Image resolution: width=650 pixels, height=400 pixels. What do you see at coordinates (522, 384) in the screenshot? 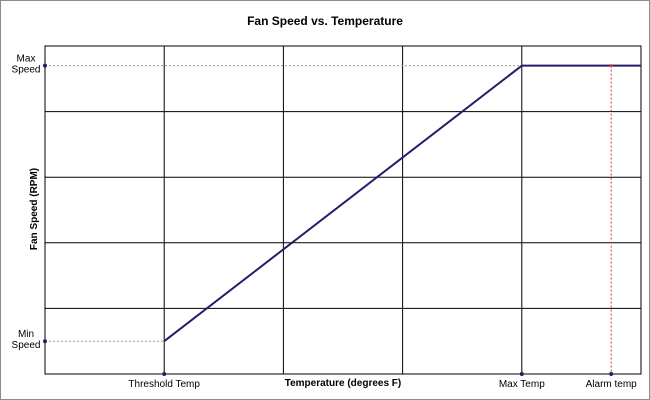
I see `x-marker-label: Max Temp` at bounding box center [522, 384].